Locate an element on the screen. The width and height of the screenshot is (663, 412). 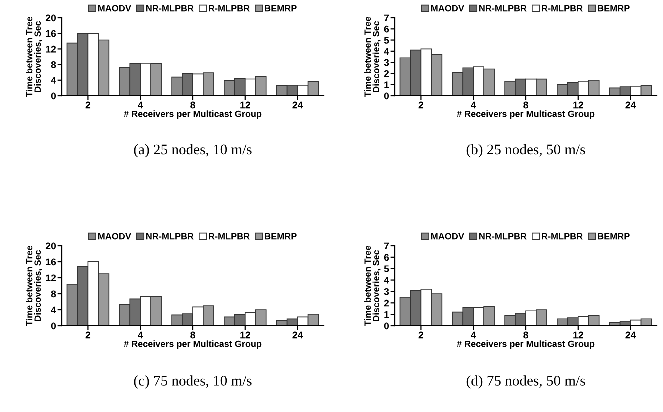
text: (b) 25 nodes, 50 m/s is located at coordinates (526, 151).